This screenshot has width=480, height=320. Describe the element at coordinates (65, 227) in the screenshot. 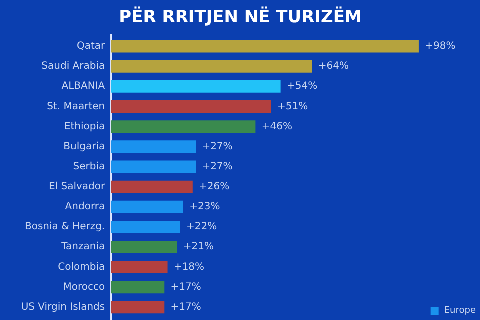

I see `y-tick-label: Bosnia & Herzg.` at that location.